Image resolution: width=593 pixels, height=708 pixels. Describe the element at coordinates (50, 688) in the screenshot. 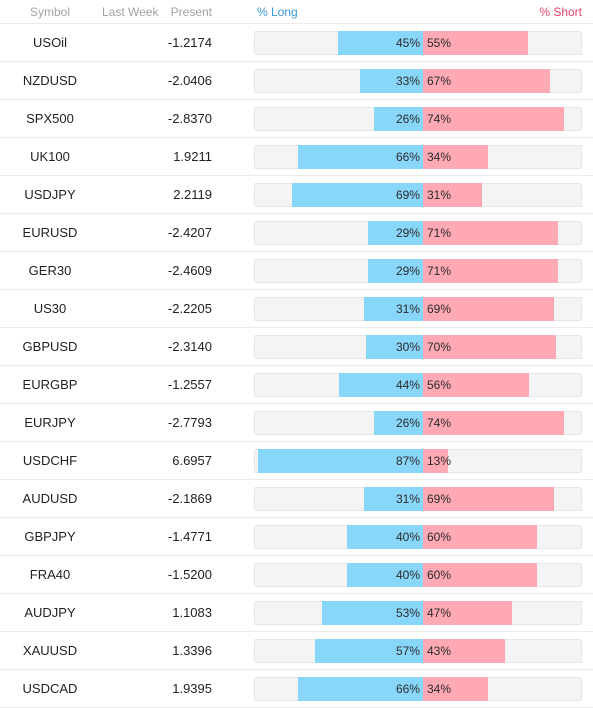

I see `symbol-cell: USDCAD` at that location.